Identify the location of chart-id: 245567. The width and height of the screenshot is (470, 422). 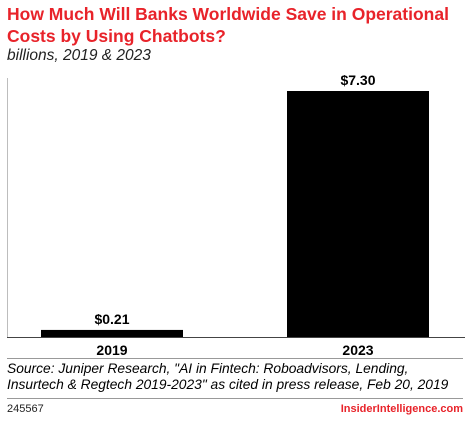
(25, 409).